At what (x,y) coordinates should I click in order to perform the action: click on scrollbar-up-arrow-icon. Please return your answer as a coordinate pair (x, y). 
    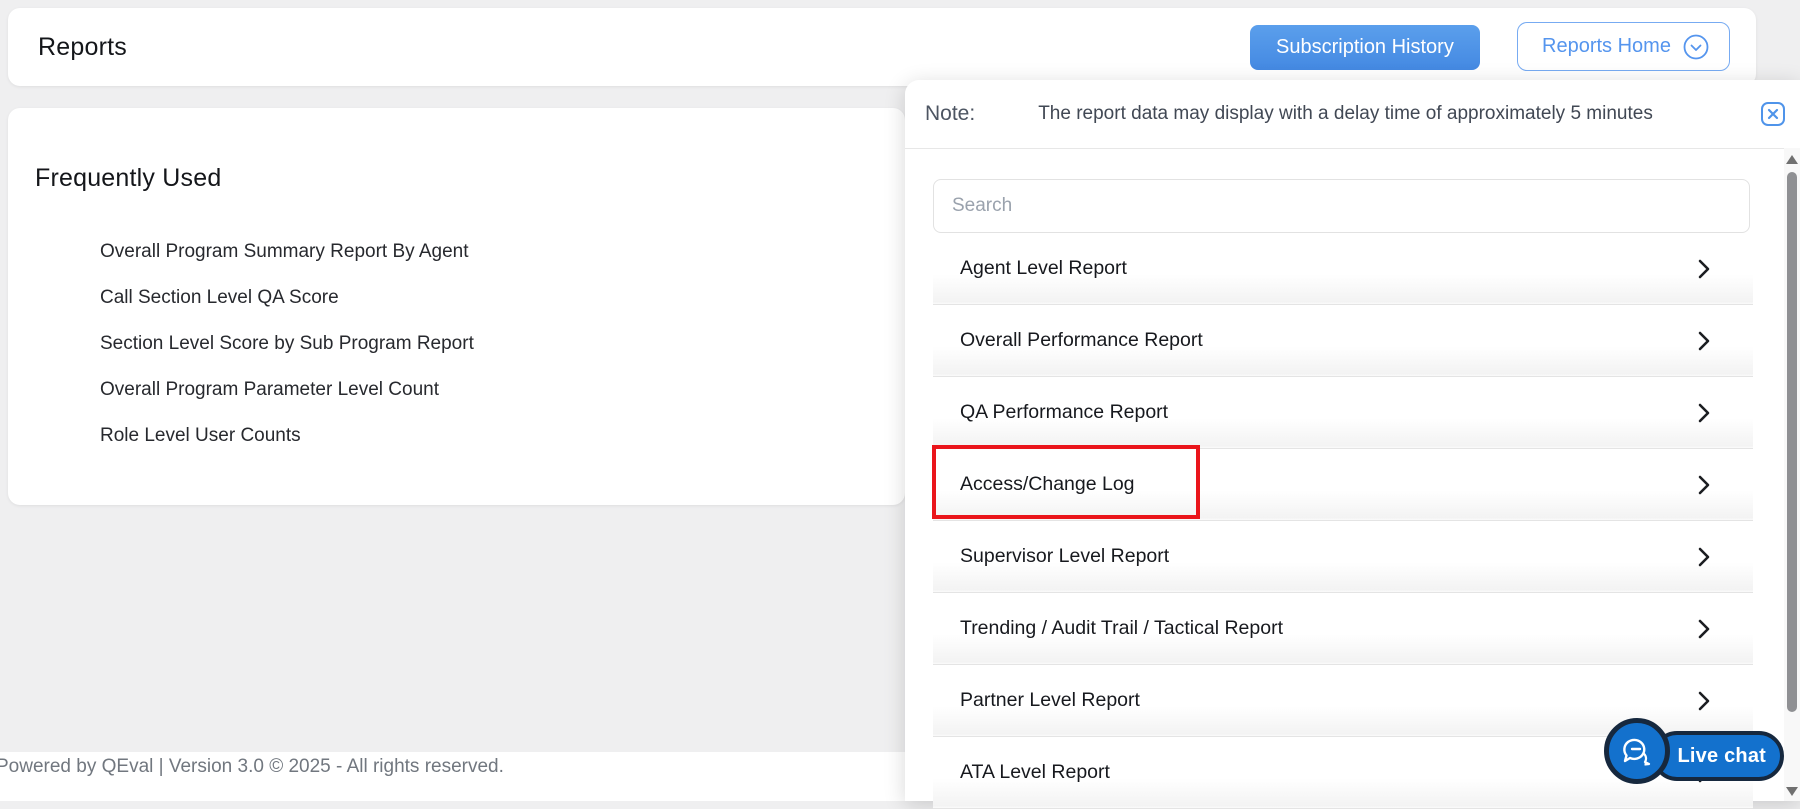
    Looking at the image, I should click on (1792, 159).